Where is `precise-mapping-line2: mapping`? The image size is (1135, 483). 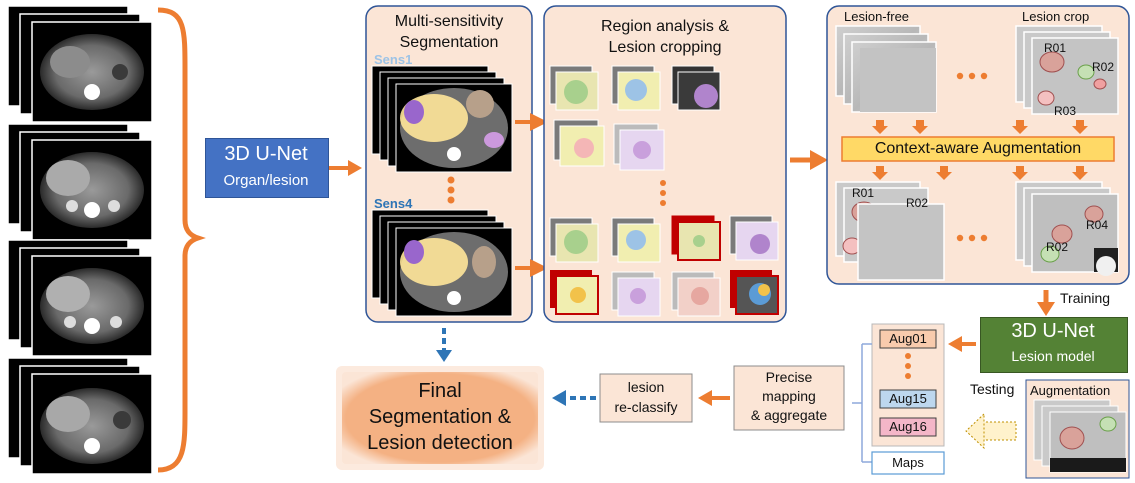 precise-mapping-line2: mapping is located at coordinates (789, 396).